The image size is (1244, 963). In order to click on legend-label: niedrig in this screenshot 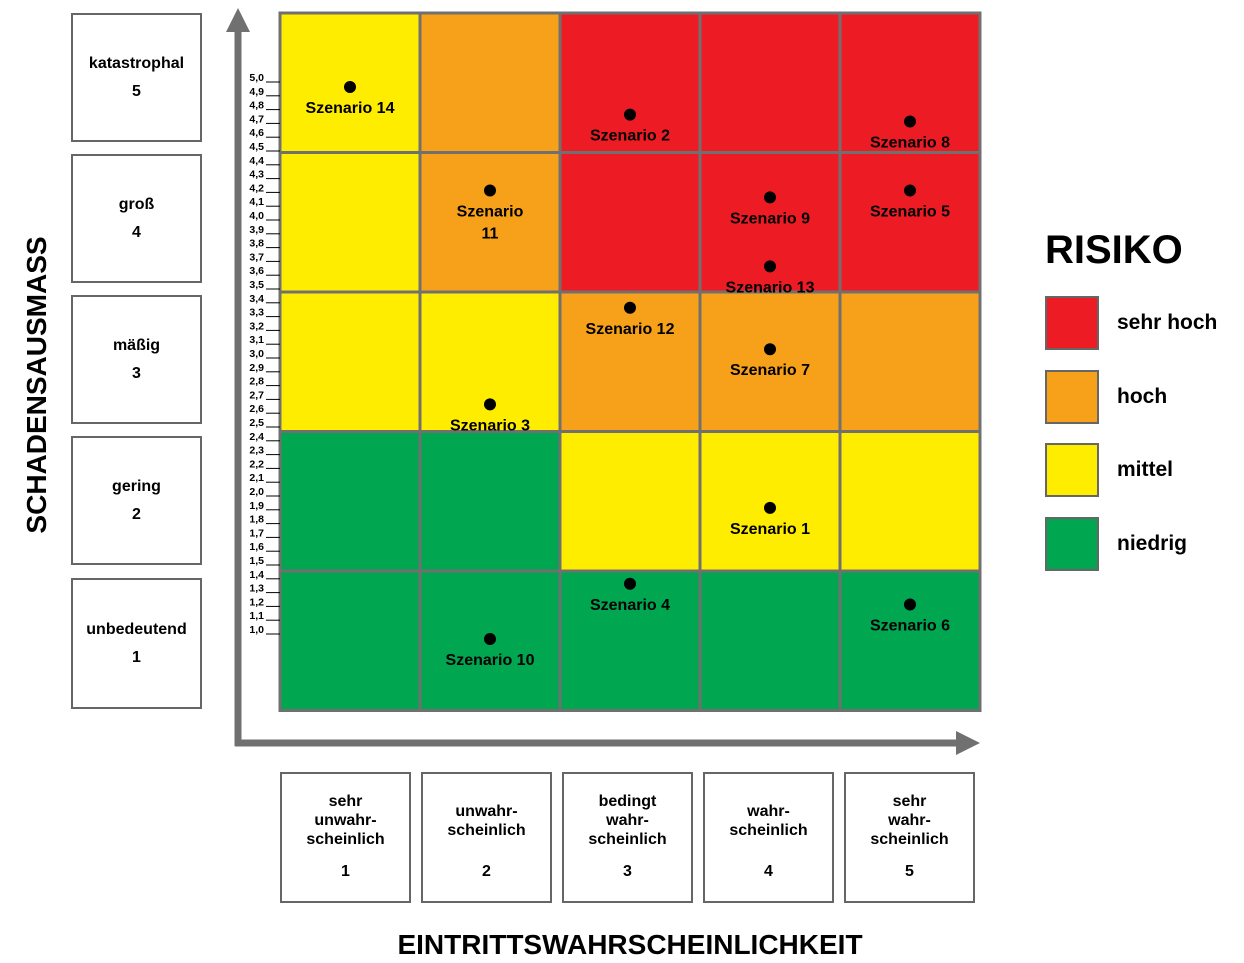, I will do `click(1152, 543)`.